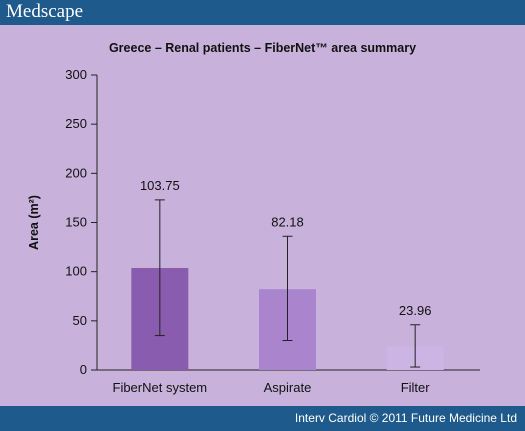 The image size is (525, 431). Describe the element at coordinates (287, 221) in the screenshot. I see `data-label: 82.18` at that location.